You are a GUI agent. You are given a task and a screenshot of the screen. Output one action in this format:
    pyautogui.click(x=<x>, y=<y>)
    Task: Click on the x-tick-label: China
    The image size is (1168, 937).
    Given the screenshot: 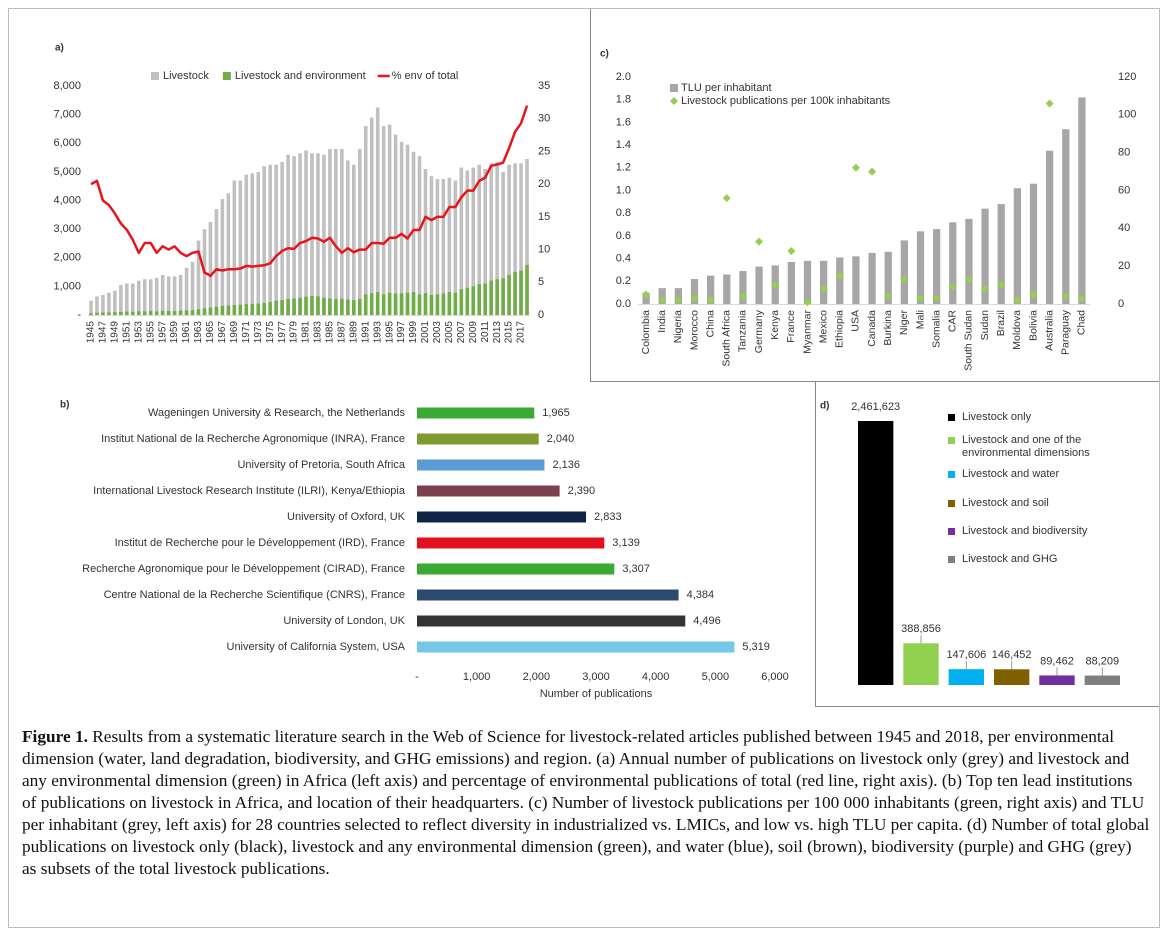 What is the action you would take?
    pyautogui.click(x=710, y=324)
    